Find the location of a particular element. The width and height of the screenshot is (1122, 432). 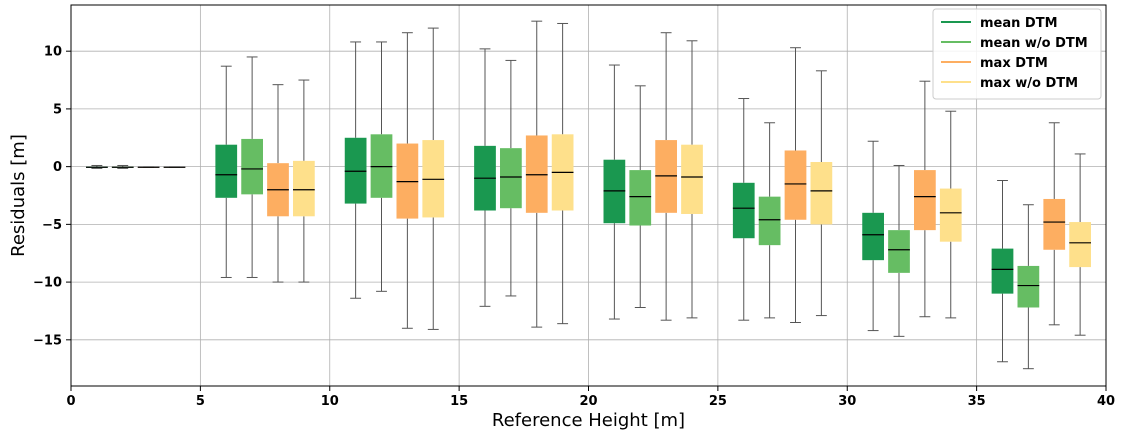

x-tick-label: 40 is located at coordinates (1106, 401).